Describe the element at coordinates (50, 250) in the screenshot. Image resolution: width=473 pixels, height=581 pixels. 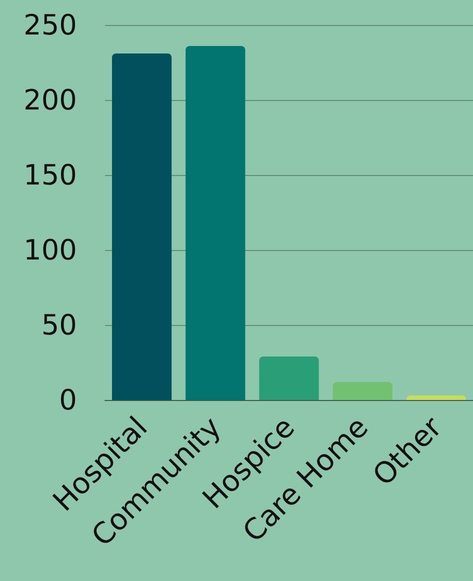
I see `y-tick-label: 100` at that location.